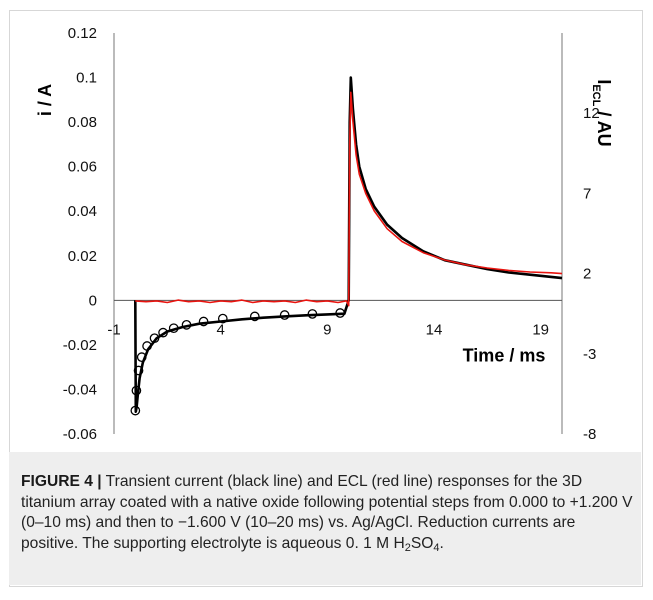 This screenshot has width=653, height=600. Describe the element at coordinates (80, 389) in the screenshot. I see `y-tick-label: -0.04` at that location.